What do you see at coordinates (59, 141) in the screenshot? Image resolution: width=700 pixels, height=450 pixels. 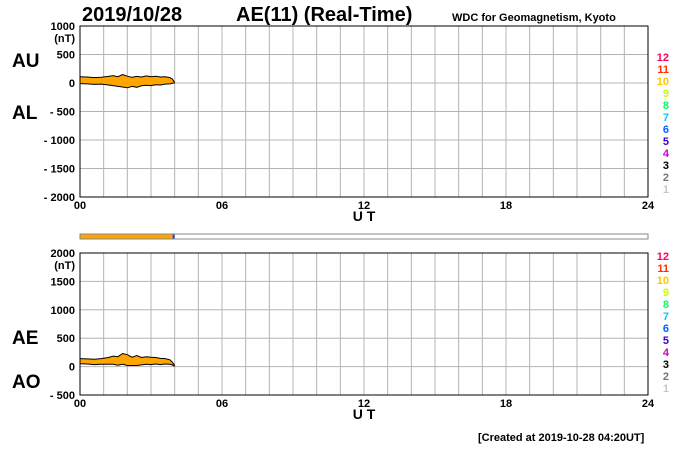 I see `y-tick-label: - 1000` at bounding box center [59, 141].